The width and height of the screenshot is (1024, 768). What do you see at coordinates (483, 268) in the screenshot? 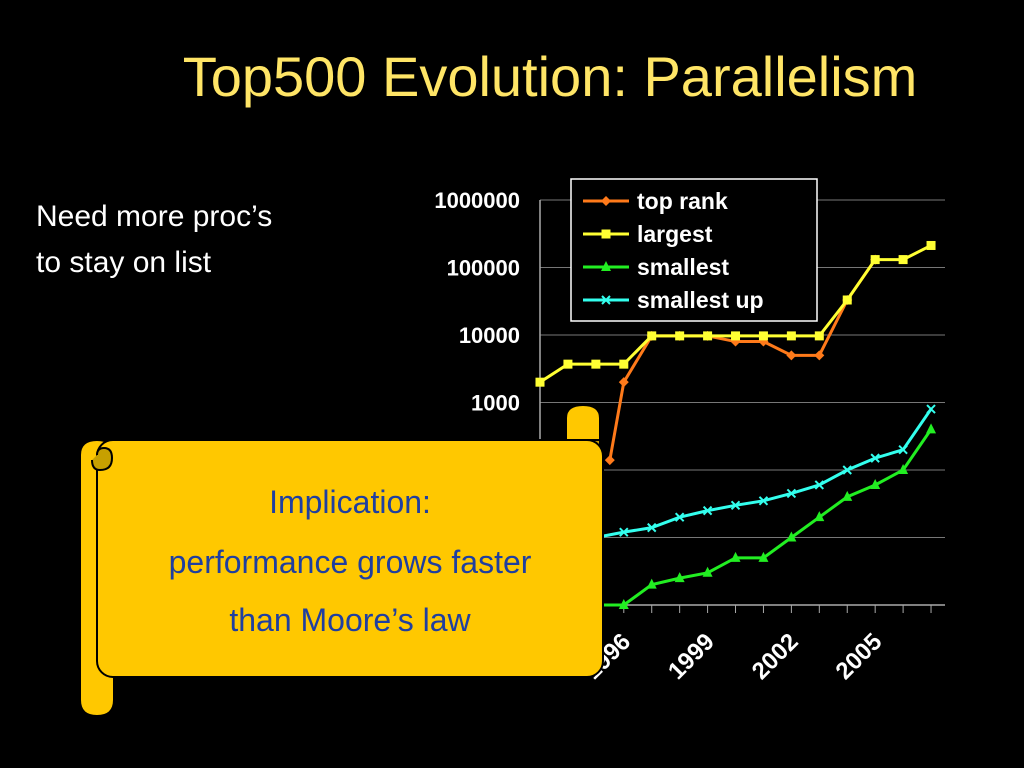
I see `y-tick-label: 100000` at bounding box center [483, 268].